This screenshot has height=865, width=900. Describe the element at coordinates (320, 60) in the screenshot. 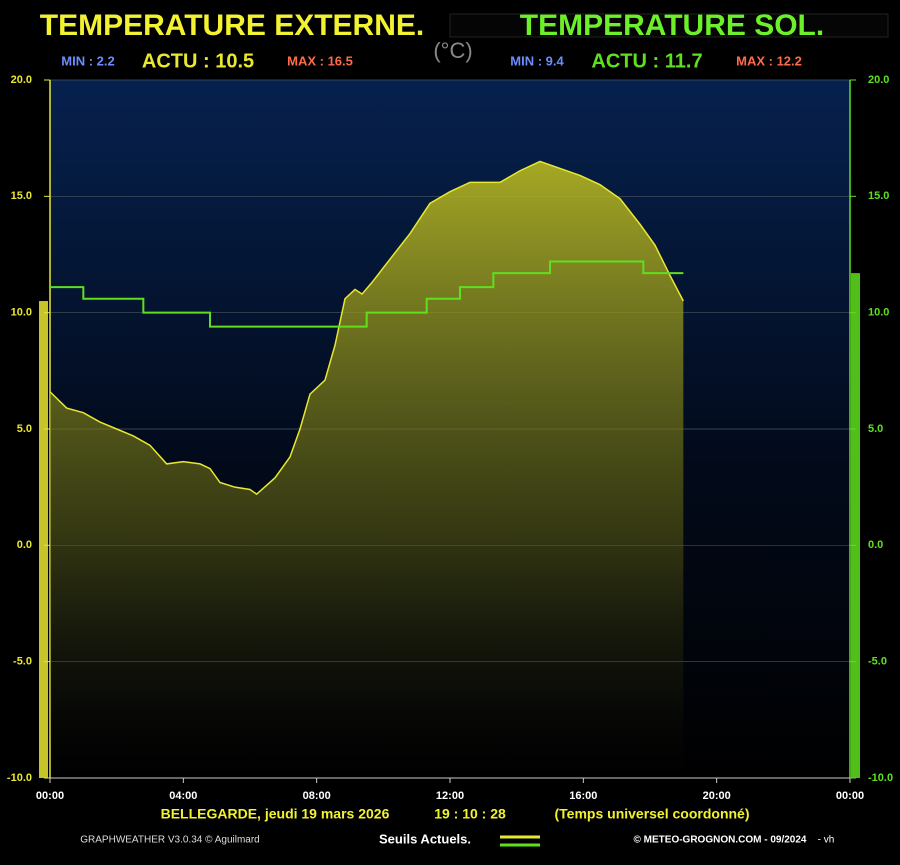

I see `stat: MAX : 16.5` at that location.